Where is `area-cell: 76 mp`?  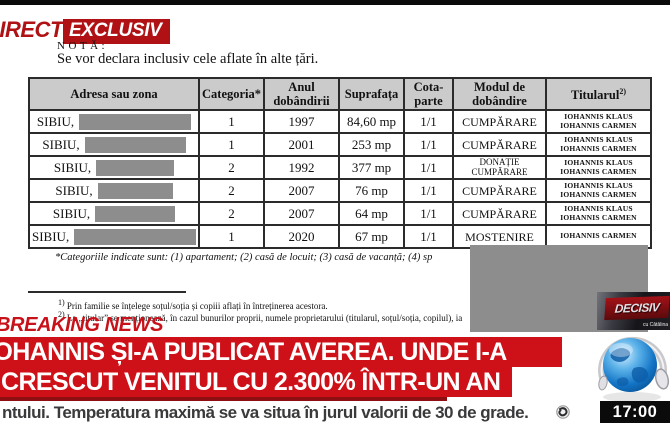 area-cell: 76 mp is located at coordinates (371, 190).